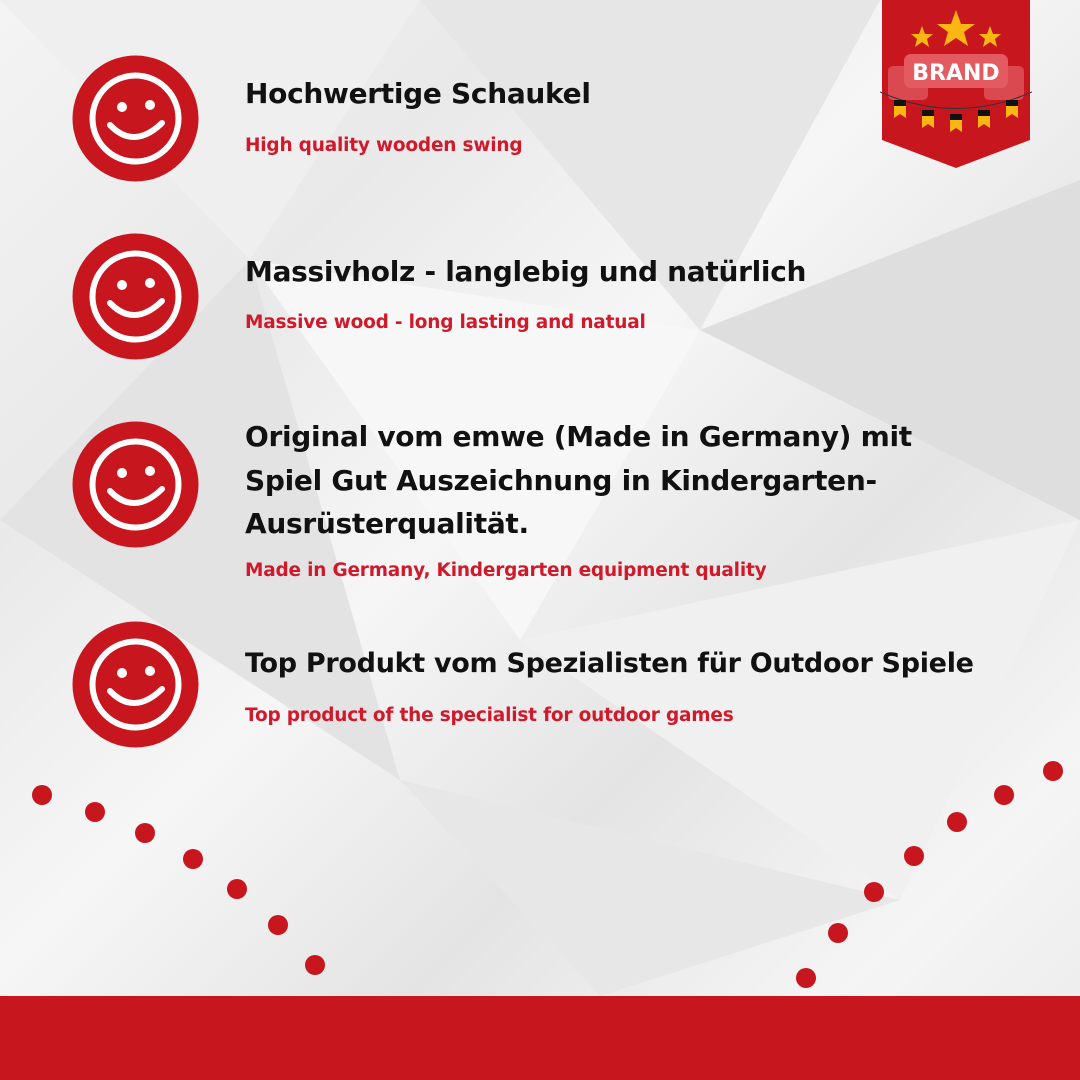  I want to click on feature-title-line: Ausrüsterqualität., so click(387, 523).